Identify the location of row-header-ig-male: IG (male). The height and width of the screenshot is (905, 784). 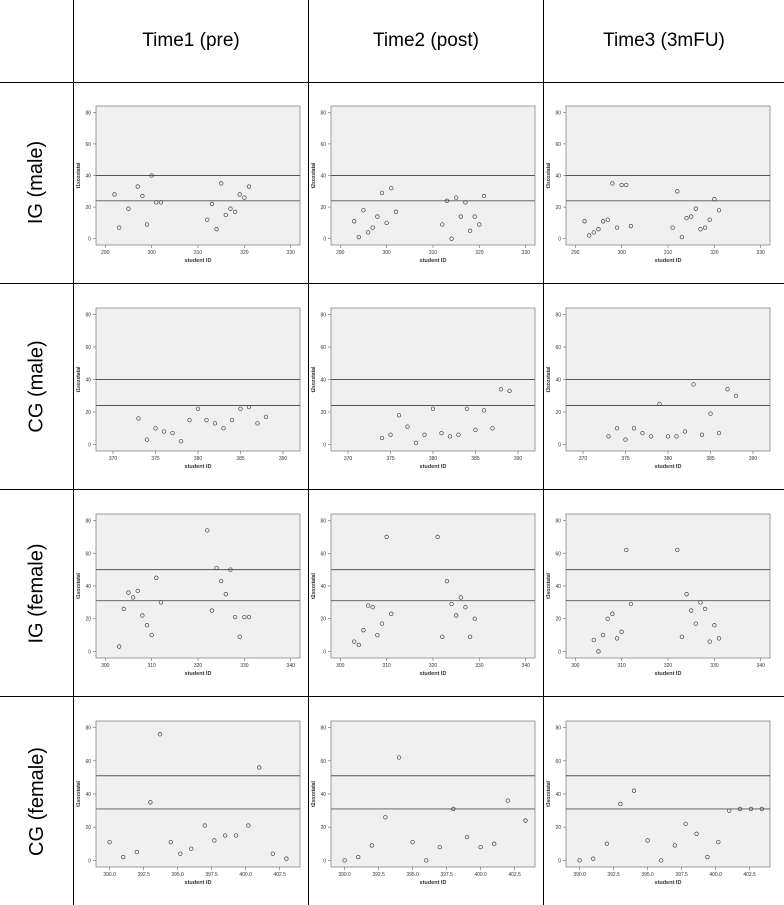
(36, 182).